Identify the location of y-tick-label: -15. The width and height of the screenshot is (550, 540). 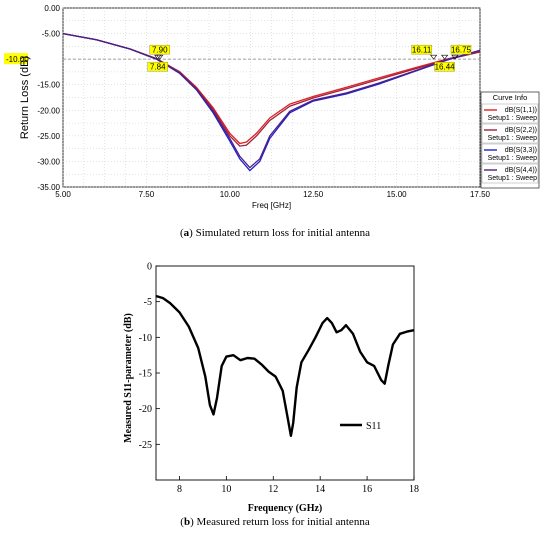
(145, 374).